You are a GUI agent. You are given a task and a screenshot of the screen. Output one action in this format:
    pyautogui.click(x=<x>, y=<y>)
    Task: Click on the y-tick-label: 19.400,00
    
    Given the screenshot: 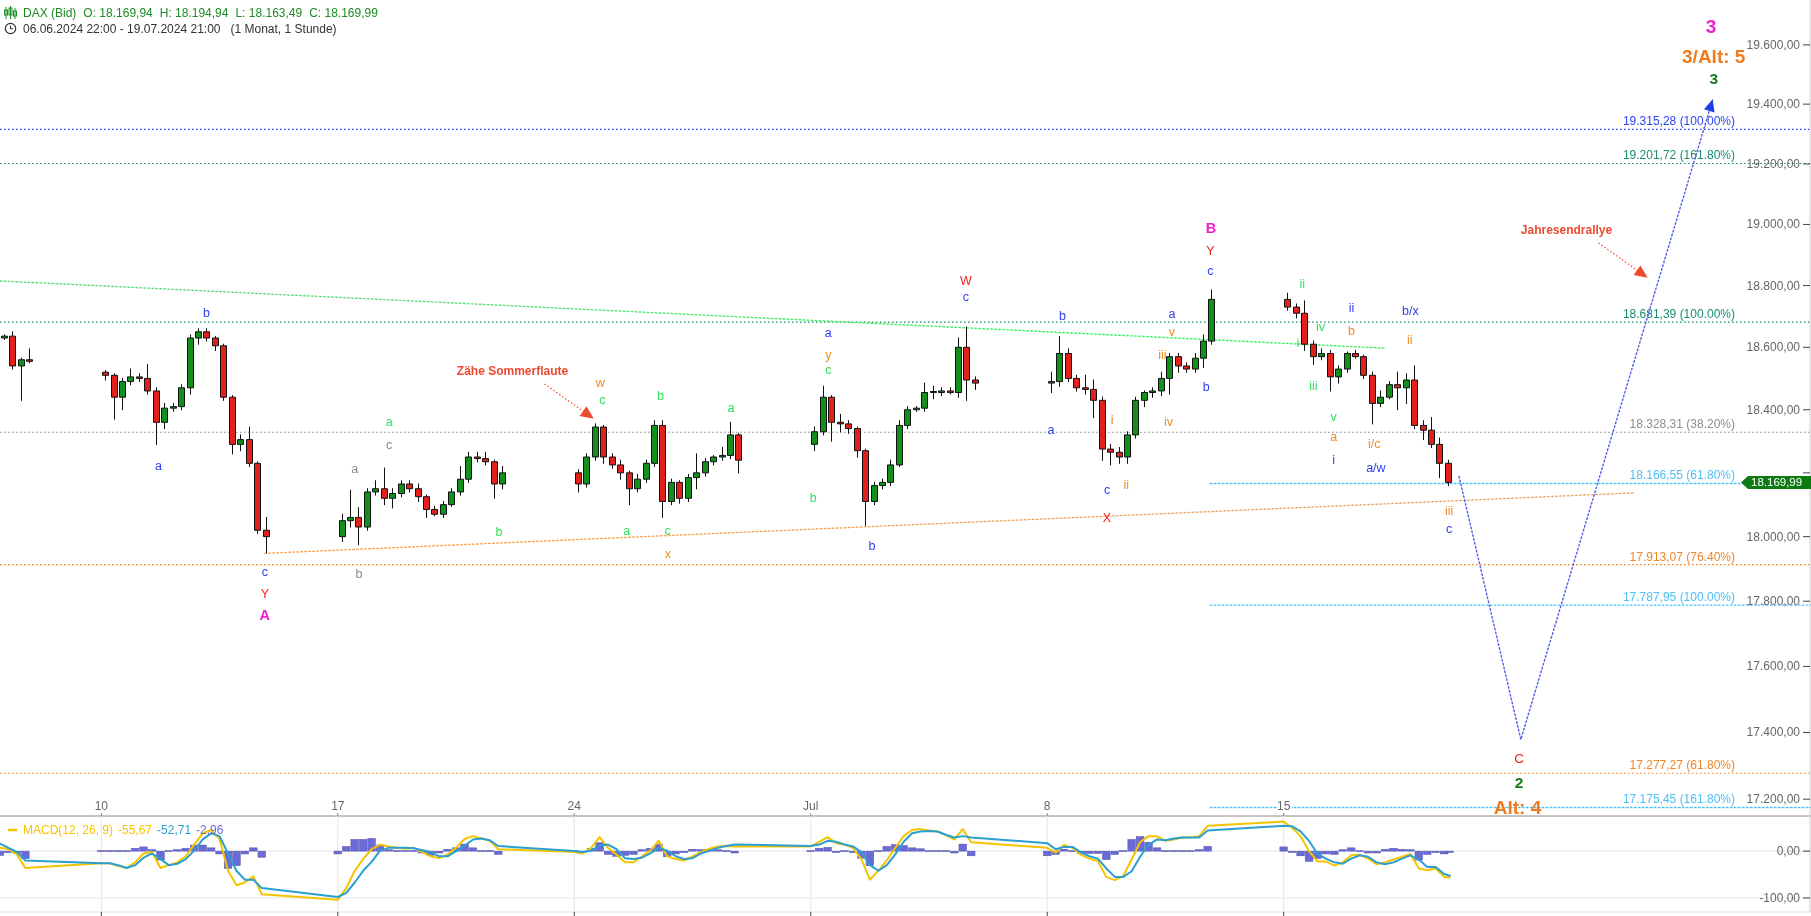 What is the action you would take?
    pyautogui.click(x=1773, y=104)
    